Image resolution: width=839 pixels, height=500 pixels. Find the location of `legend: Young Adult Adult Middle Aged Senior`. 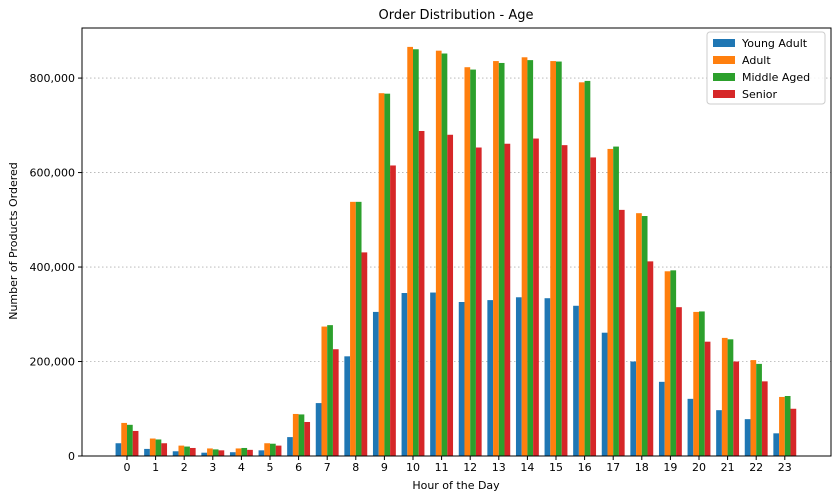

legend: Young Adult Adult Middle Aged Senior is located at coordinates (766, 68).